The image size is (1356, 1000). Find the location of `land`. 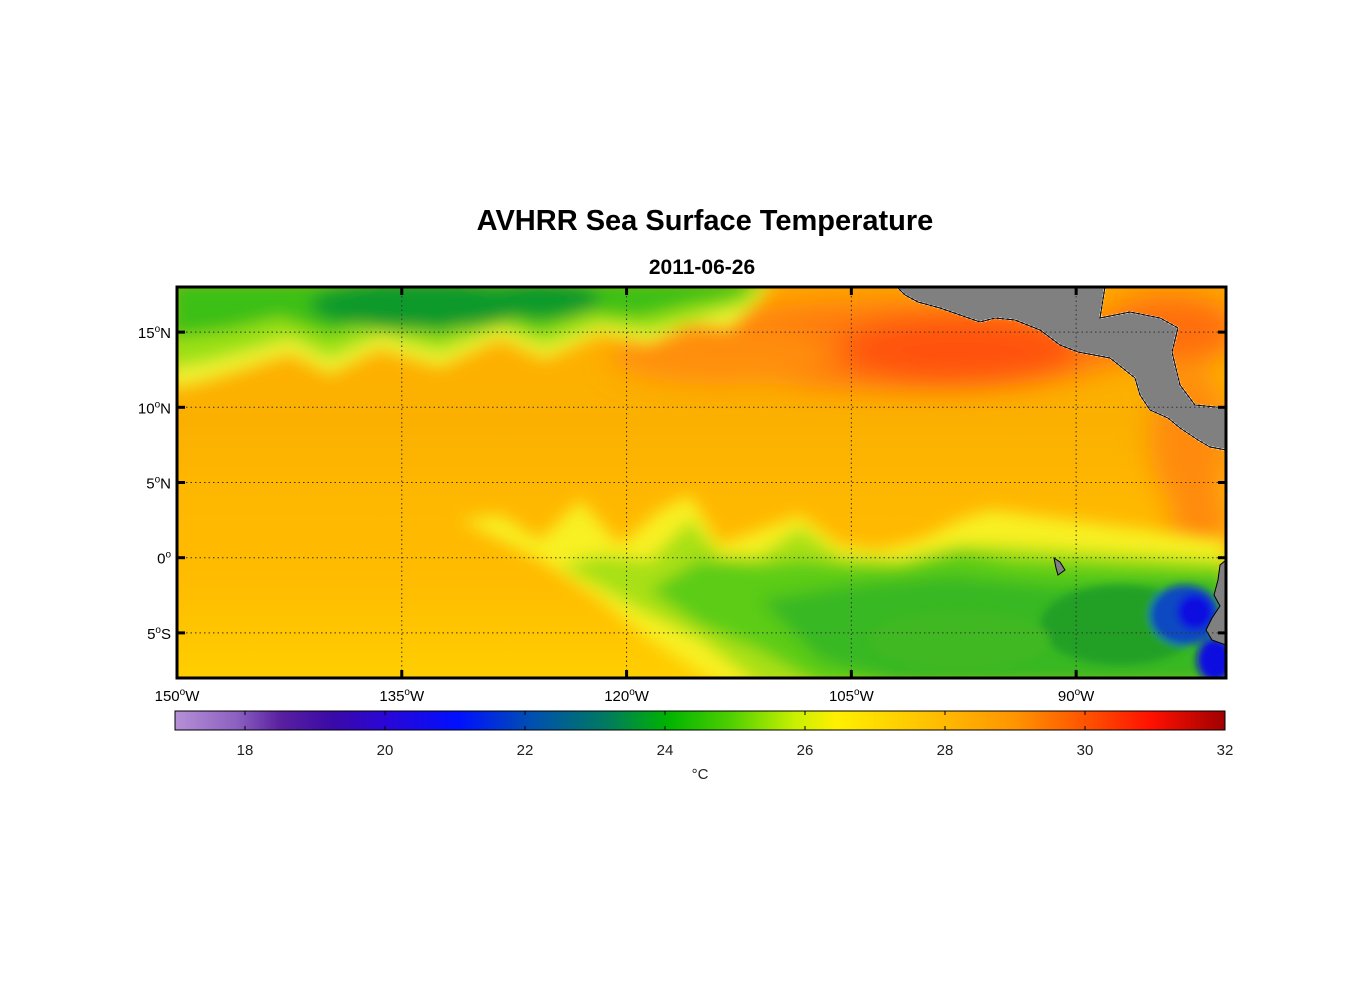

land is located at coordinates (1060, 466).